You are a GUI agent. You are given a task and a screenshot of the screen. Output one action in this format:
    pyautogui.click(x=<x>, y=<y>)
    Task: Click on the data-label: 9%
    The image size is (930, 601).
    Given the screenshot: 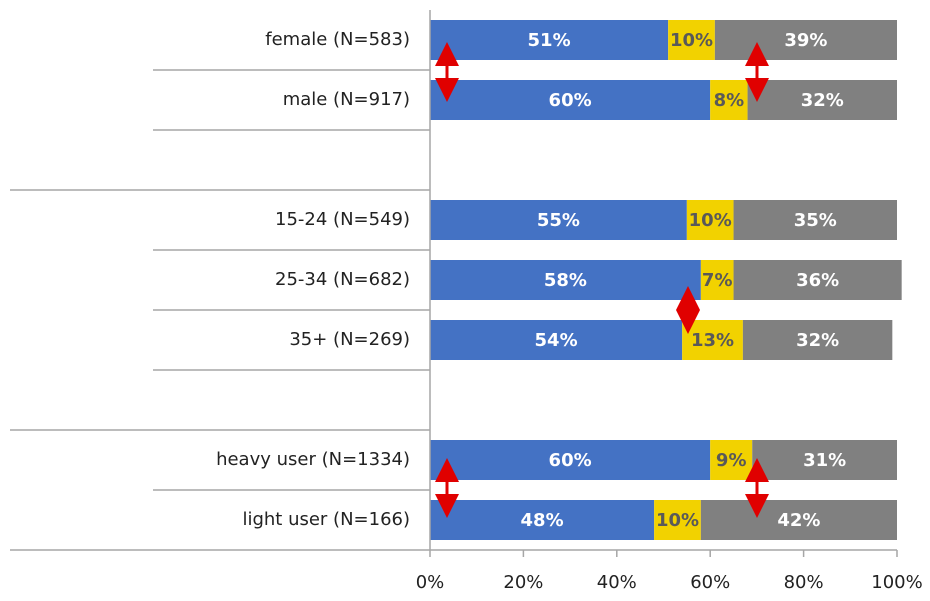 What is the action you would take?
    pyautogui.click(x=731, y=460)
    